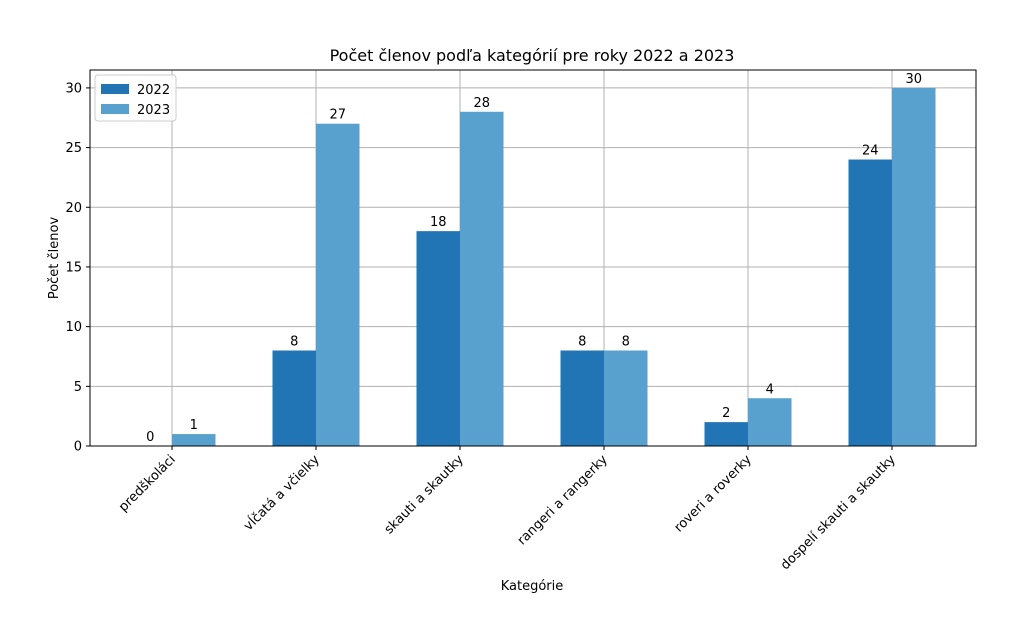 This screenshot has height=640, width=1024. Describe the element at coordinates (870, 151) in the screenshot. I see `data-label: 24` at that location.